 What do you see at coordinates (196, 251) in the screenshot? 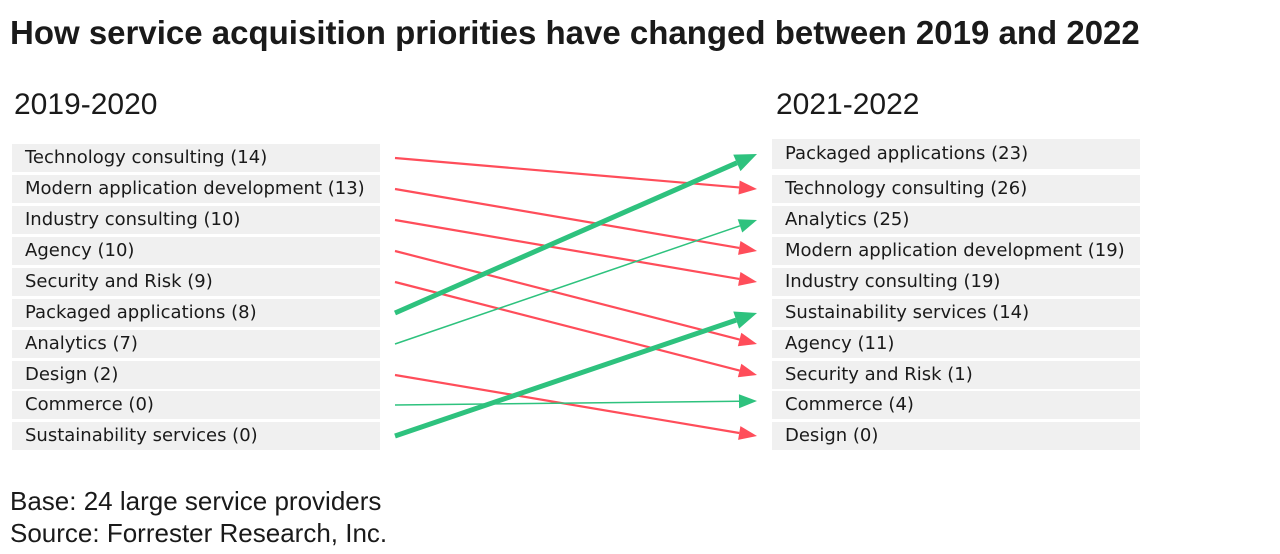
I see `left-item: Agency (10)` at bounding box center [196, 251].